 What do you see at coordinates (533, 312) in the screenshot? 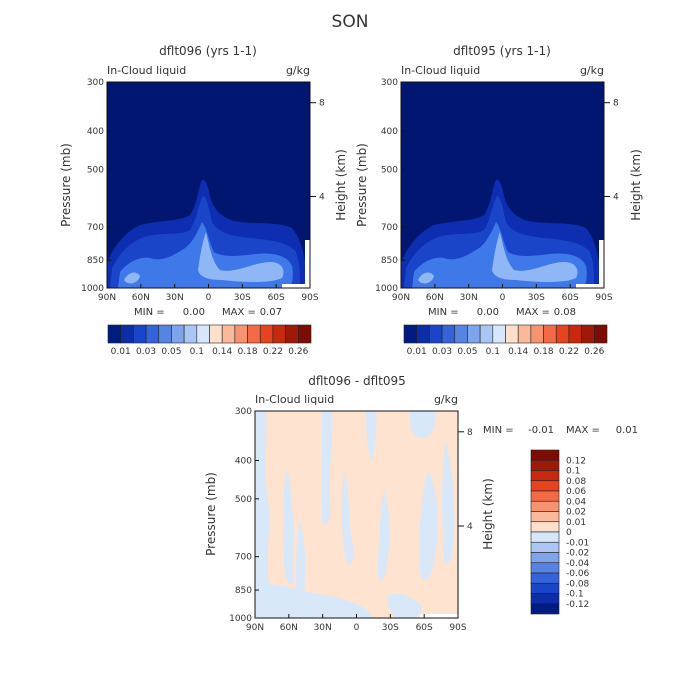
I see `max-label: MAX =` at bounding box center [533, 312].